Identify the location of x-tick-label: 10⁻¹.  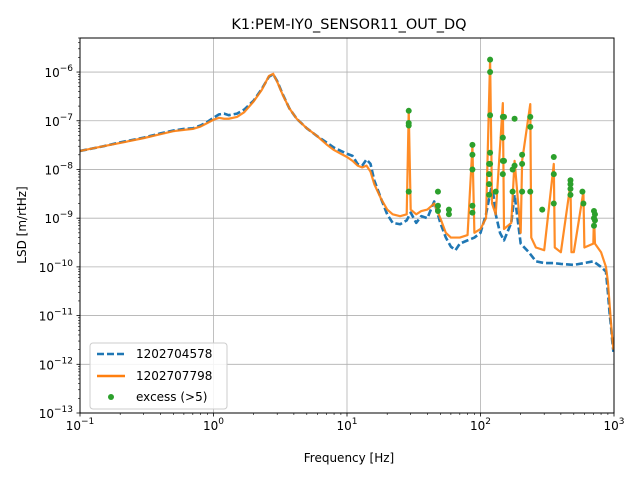
(80, 425).